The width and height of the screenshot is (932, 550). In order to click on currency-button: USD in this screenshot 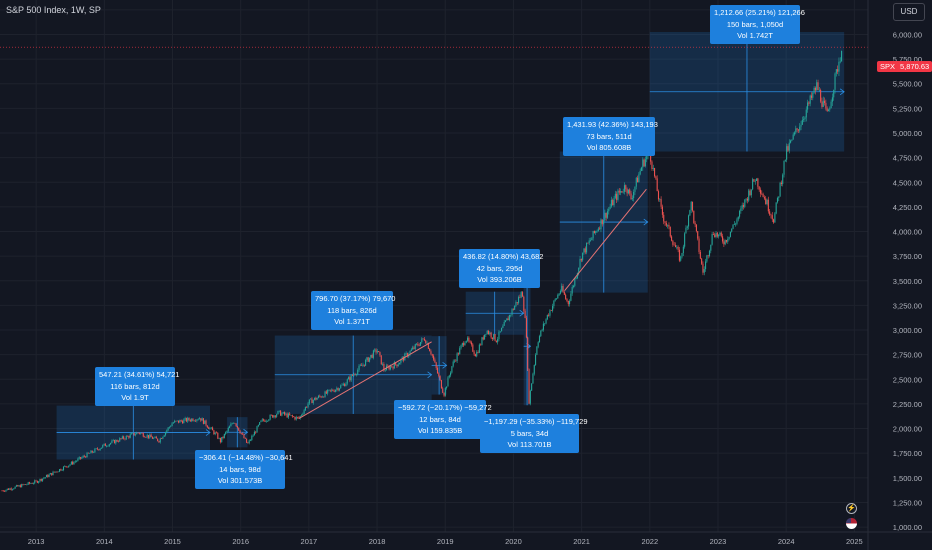, I will do `click(909, 12)`.